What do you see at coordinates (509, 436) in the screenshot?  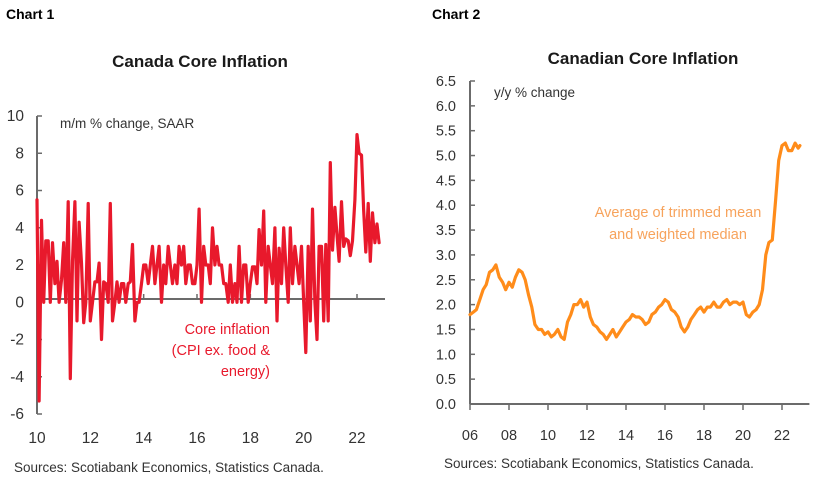 I see `x-tick-label: 08` at bounding box center [509, 436].